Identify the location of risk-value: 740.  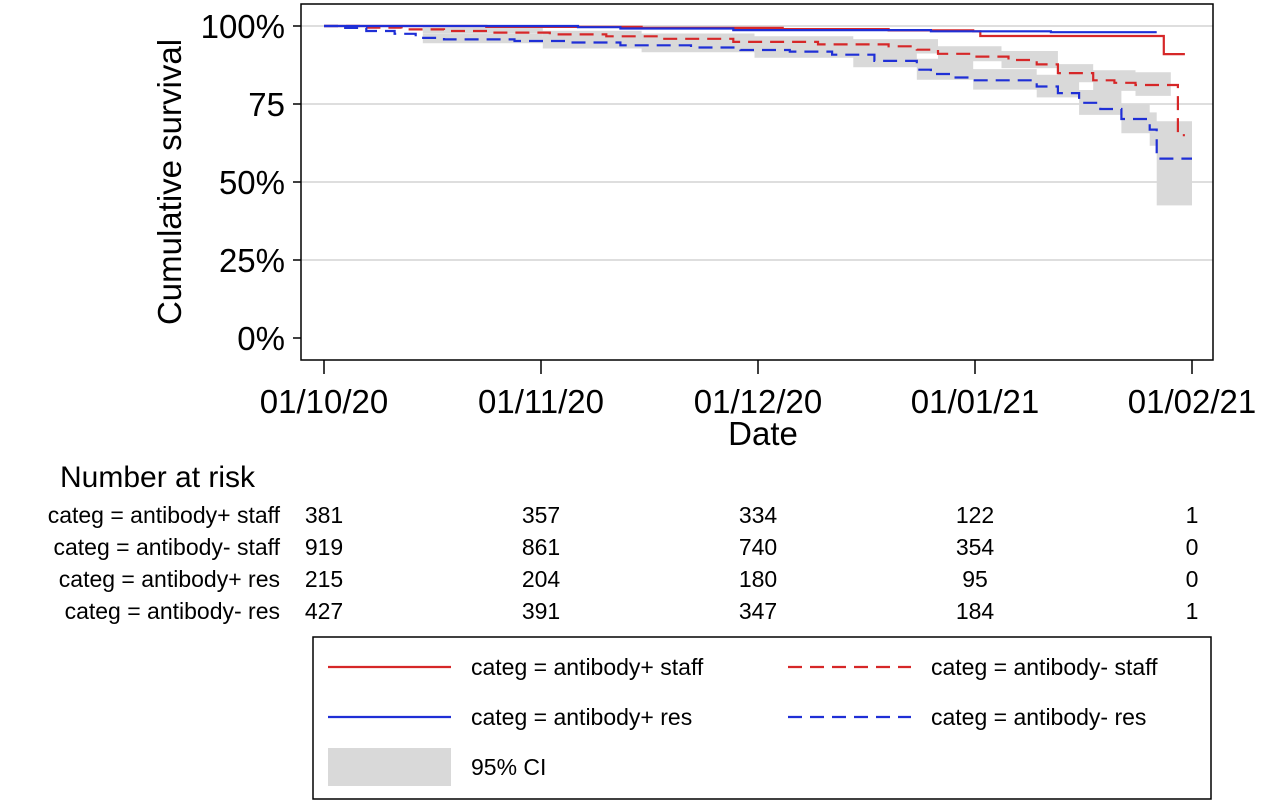
(758, 547).